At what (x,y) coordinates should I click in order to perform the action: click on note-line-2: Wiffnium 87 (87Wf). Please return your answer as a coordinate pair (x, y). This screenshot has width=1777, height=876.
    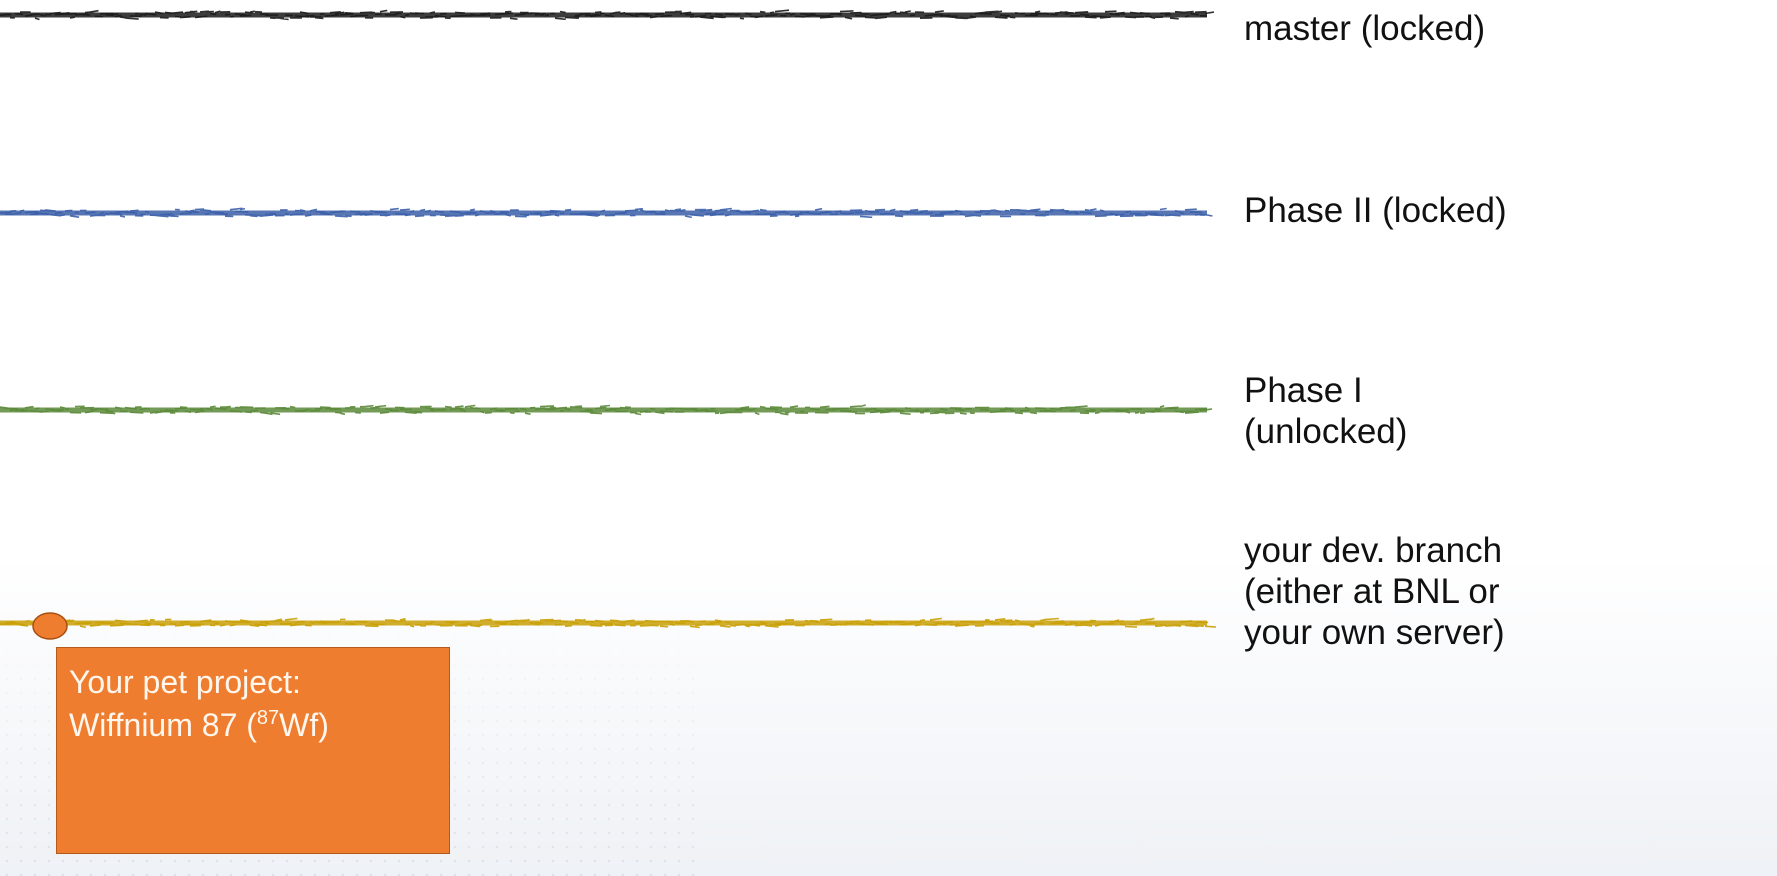
    Looking at the image, I should click on (253, 725).